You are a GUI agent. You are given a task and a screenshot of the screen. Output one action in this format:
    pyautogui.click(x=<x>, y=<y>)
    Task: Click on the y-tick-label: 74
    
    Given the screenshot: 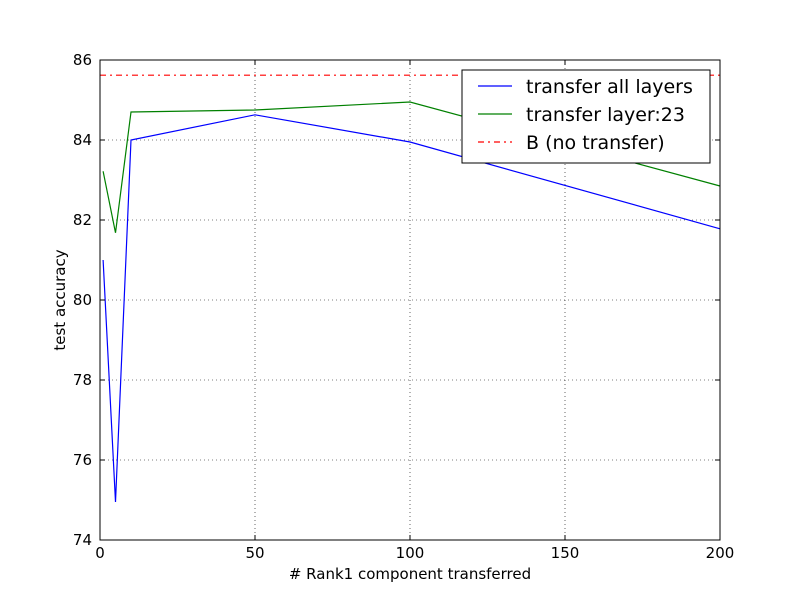 What is the action you would take?
    pyautogui.click(x=82, y=540)
    